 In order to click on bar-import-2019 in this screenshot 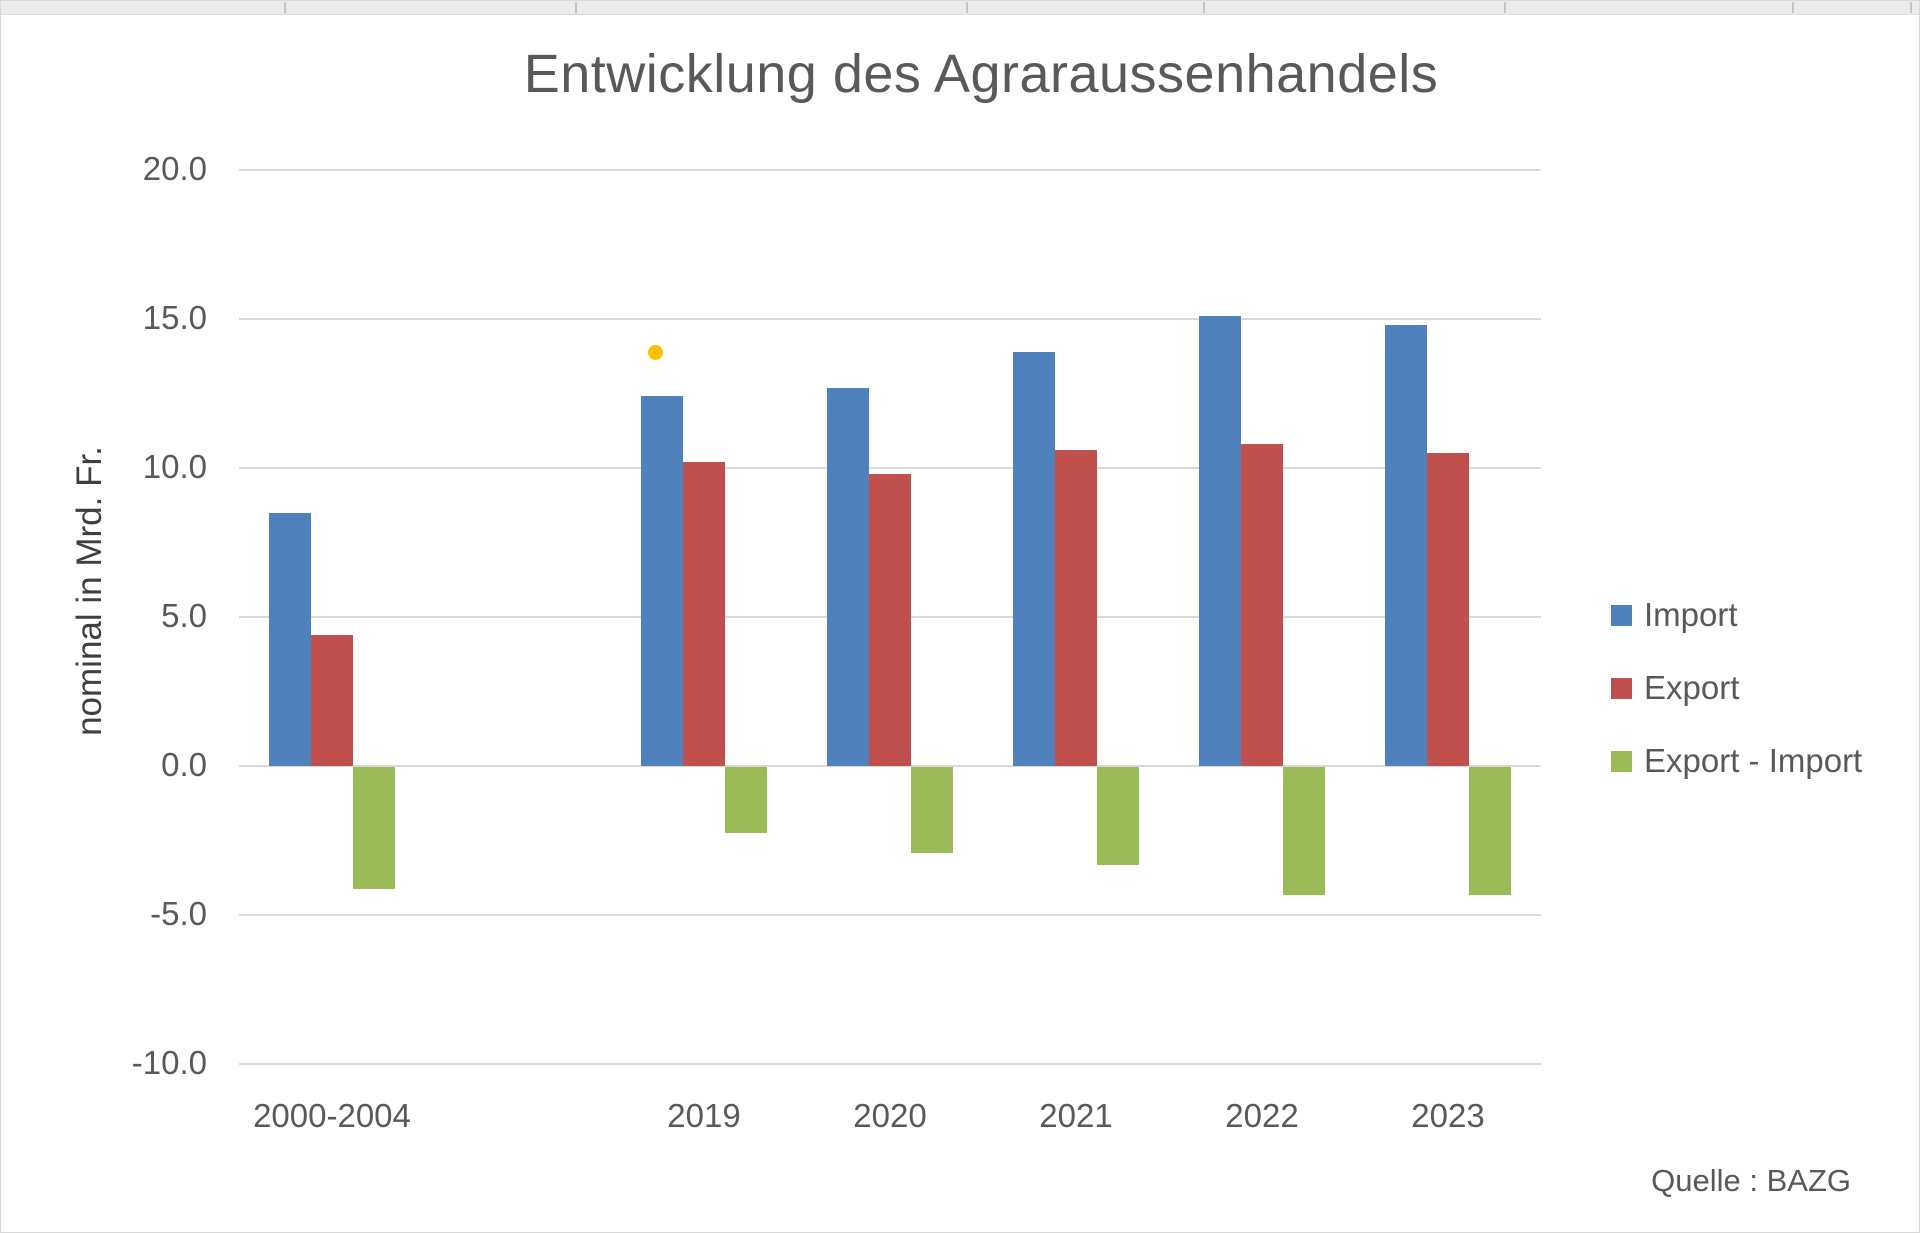, I will do `click(662, 581)`.